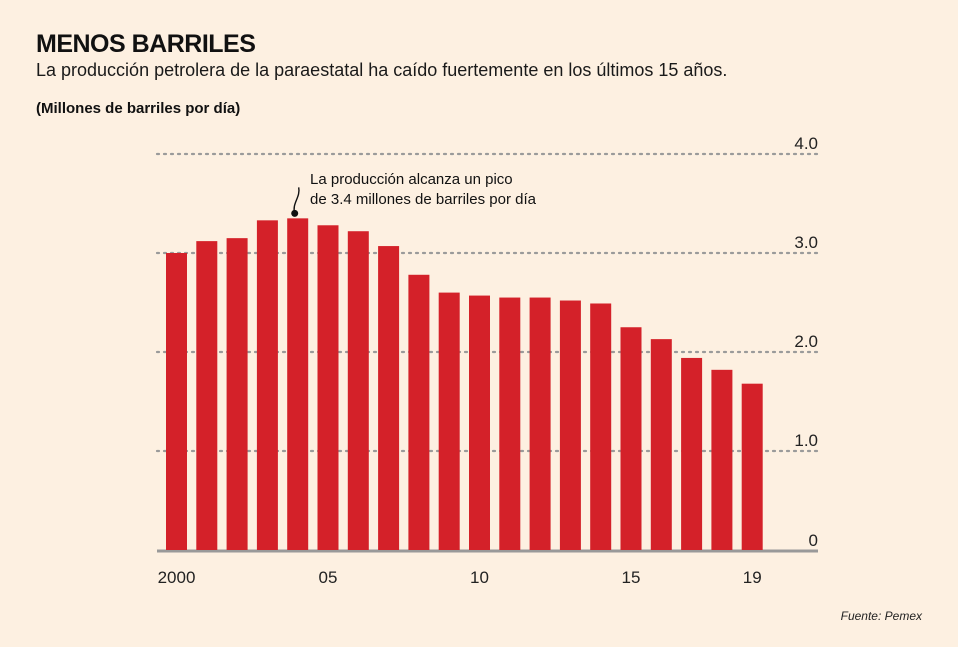 This screenshot has width=958, height=647. I want to click on bar-2012, so click(540, 423).